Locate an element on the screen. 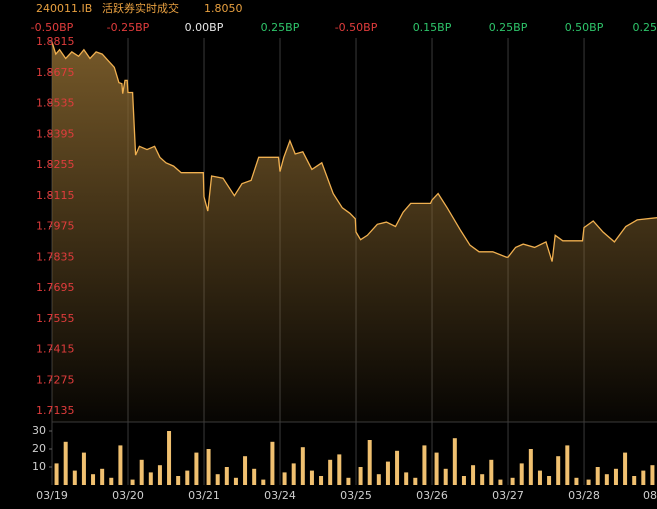 Image resolution: width=657 pixels, height=509 pixels. x-tick-label: 03/27 is located at coordinates (508, 495).